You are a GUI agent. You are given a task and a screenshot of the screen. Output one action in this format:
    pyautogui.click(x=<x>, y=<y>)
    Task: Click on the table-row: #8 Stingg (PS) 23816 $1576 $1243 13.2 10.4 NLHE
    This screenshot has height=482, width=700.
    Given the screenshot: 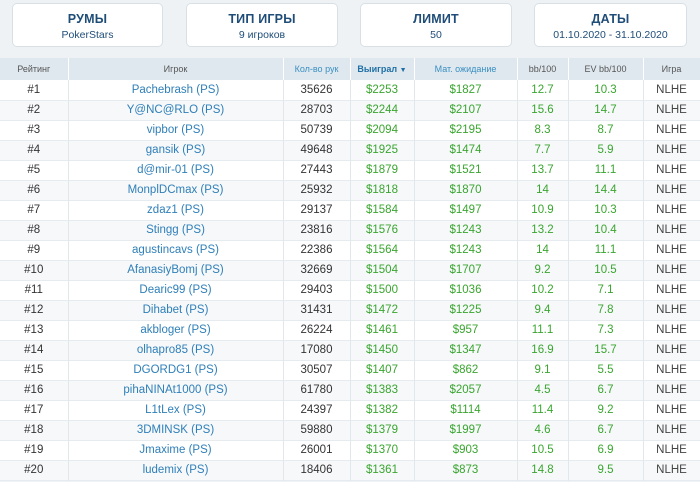 What is the action you would take?
    pyautogui.click(x=350, y=230)
    